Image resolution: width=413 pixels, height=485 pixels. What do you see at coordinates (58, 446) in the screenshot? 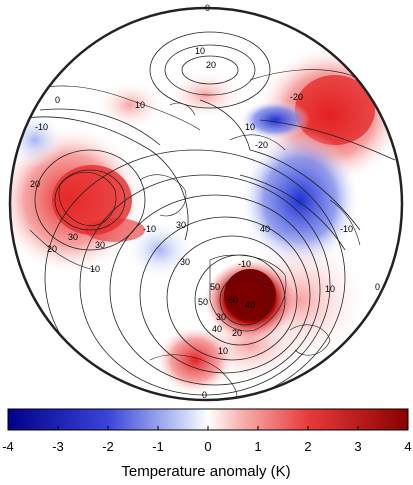
I see `colorbar-tick-label: -3` at bounding box center [58, 446].